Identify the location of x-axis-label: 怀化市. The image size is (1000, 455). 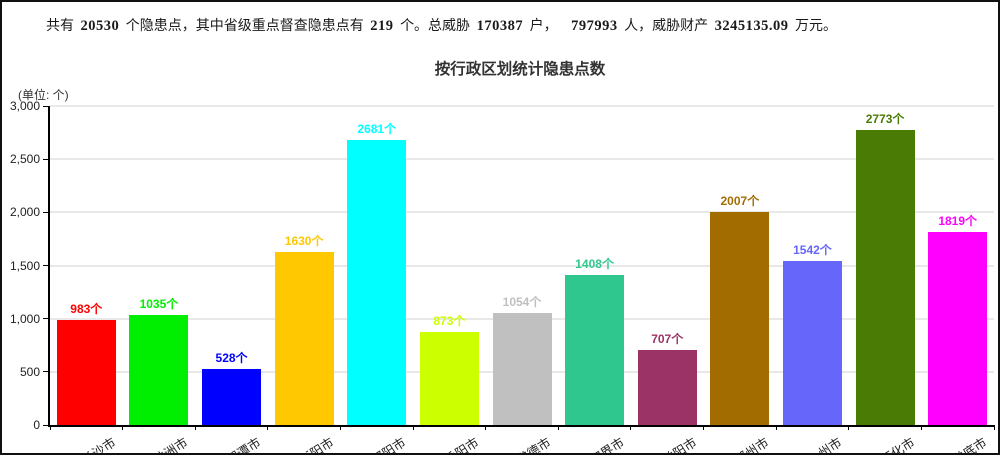
(897, 445).